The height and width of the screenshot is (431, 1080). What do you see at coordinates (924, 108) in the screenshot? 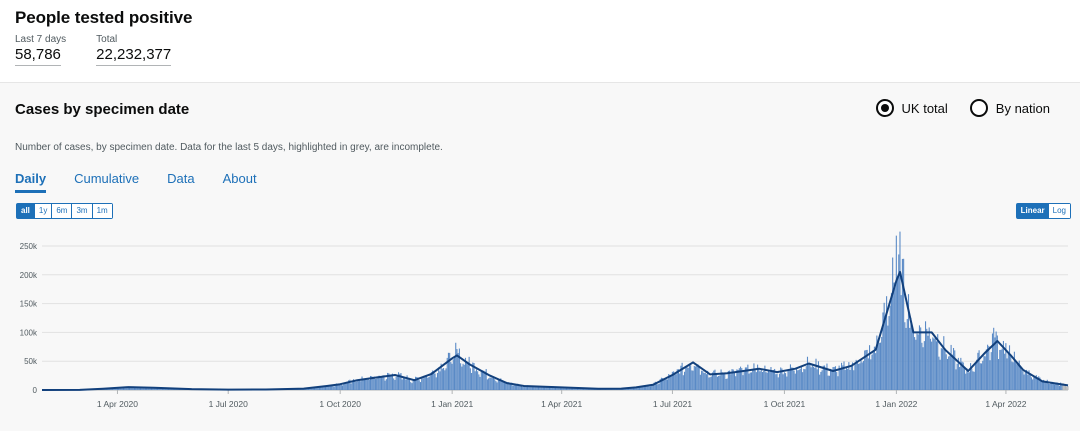
I see `radio-label: UK total` at bounding box center [924, 108].